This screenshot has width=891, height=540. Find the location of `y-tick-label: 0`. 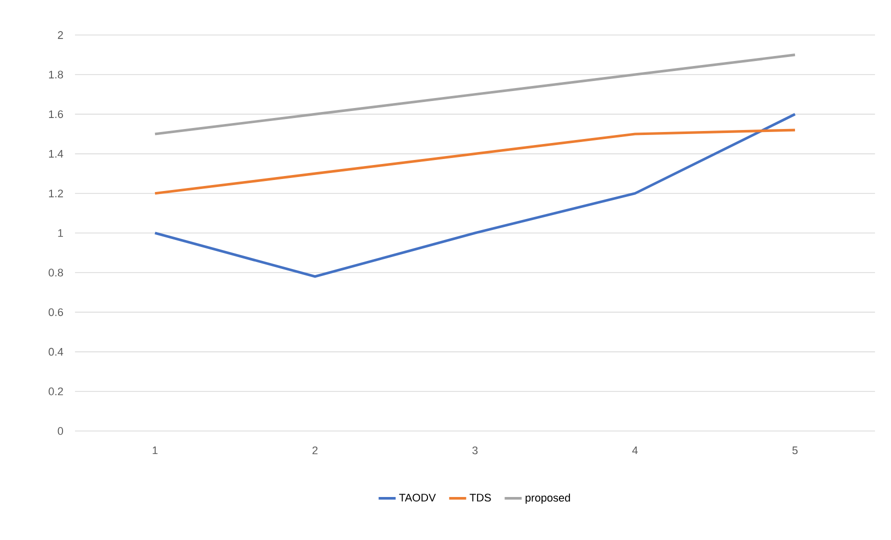

y-tick-label: 0 is located at coordinates (61, 431).